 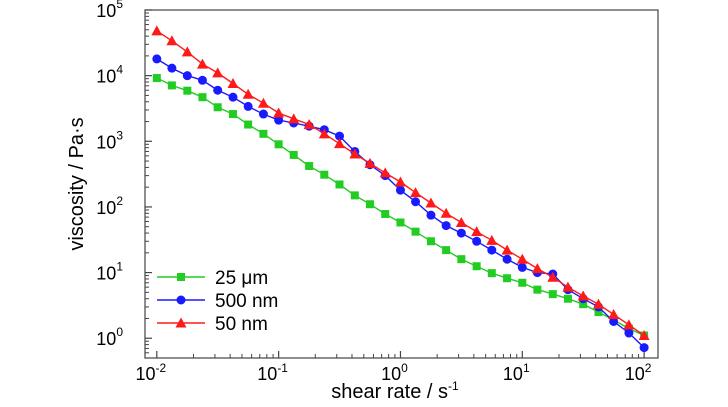 I want to click on legend-label: 50 nm, so click(x=241, y=324).